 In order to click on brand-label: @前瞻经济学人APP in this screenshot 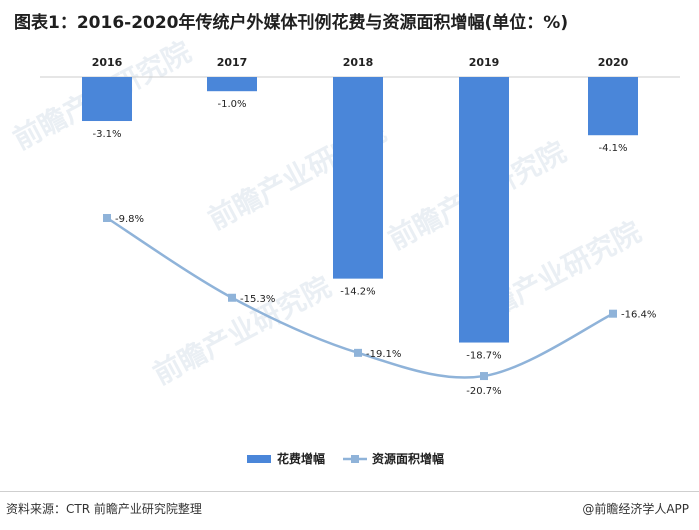, I will do `click(635, 509)`.